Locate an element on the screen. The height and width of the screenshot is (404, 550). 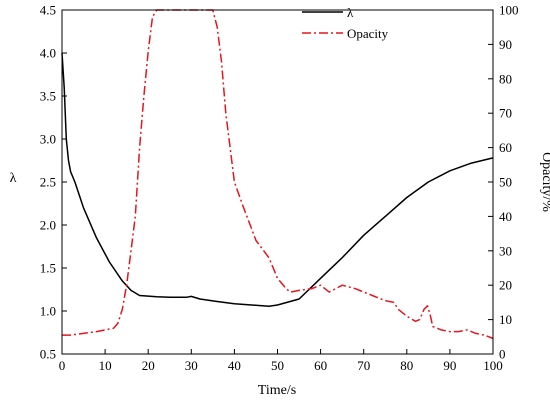
y-left-tick-label: 1.5 is located at coordinates (48, 268).